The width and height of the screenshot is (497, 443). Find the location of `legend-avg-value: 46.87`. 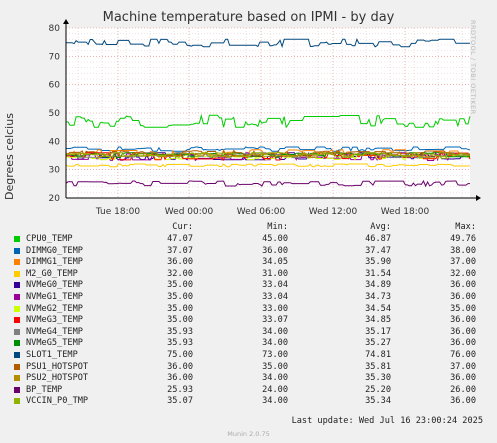

legend-avg-value: 46.87 is located at coordinates (378, 239).